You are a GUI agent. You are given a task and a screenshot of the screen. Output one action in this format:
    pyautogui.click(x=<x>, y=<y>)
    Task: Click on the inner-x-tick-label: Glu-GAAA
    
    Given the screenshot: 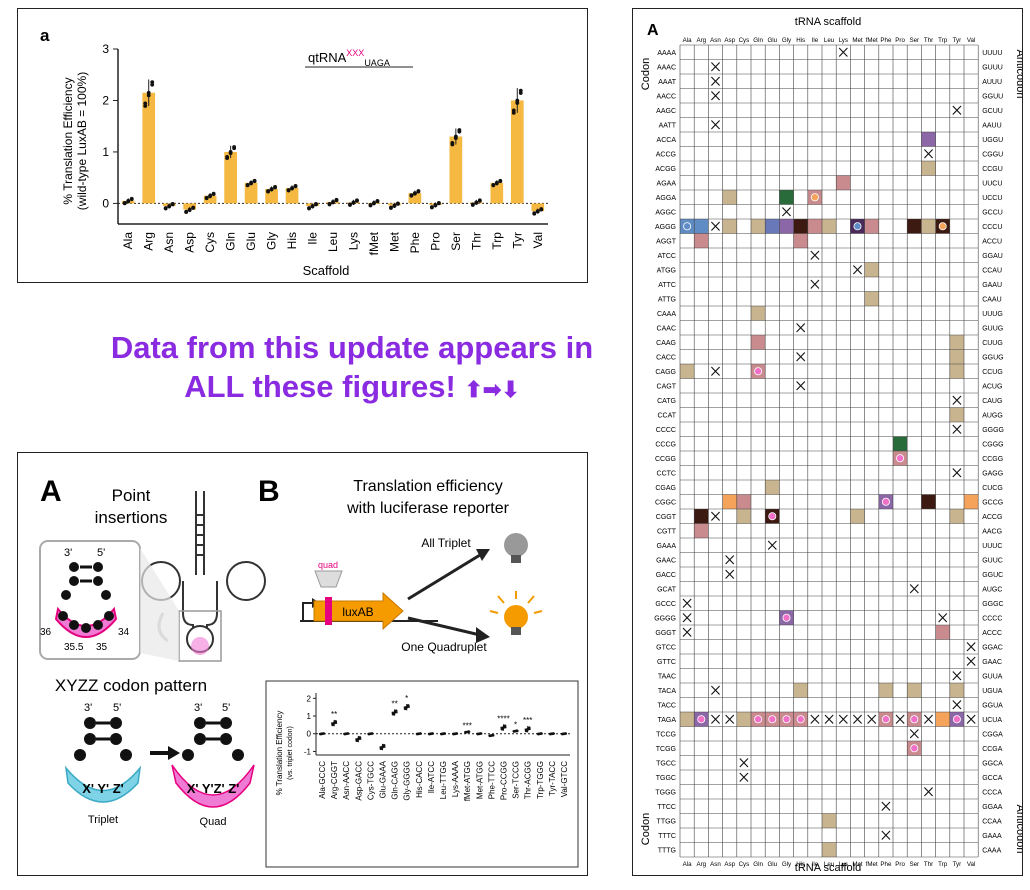 What is the action you would take?
    pyautogui.click(x=383, y=779)
    